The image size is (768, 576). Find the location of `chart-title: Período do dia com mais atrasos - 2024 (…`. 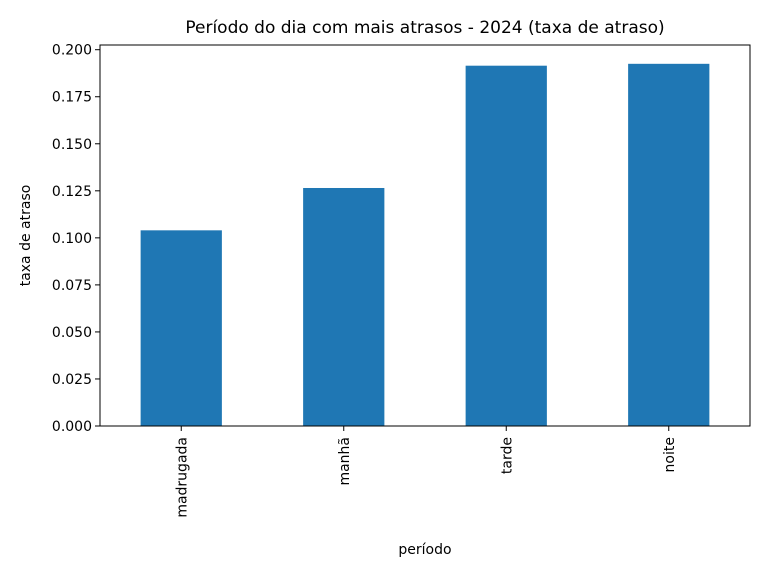

chart-title: Período do dia com mais atrasos - 2024 (… is located at coordinates (424, 28).